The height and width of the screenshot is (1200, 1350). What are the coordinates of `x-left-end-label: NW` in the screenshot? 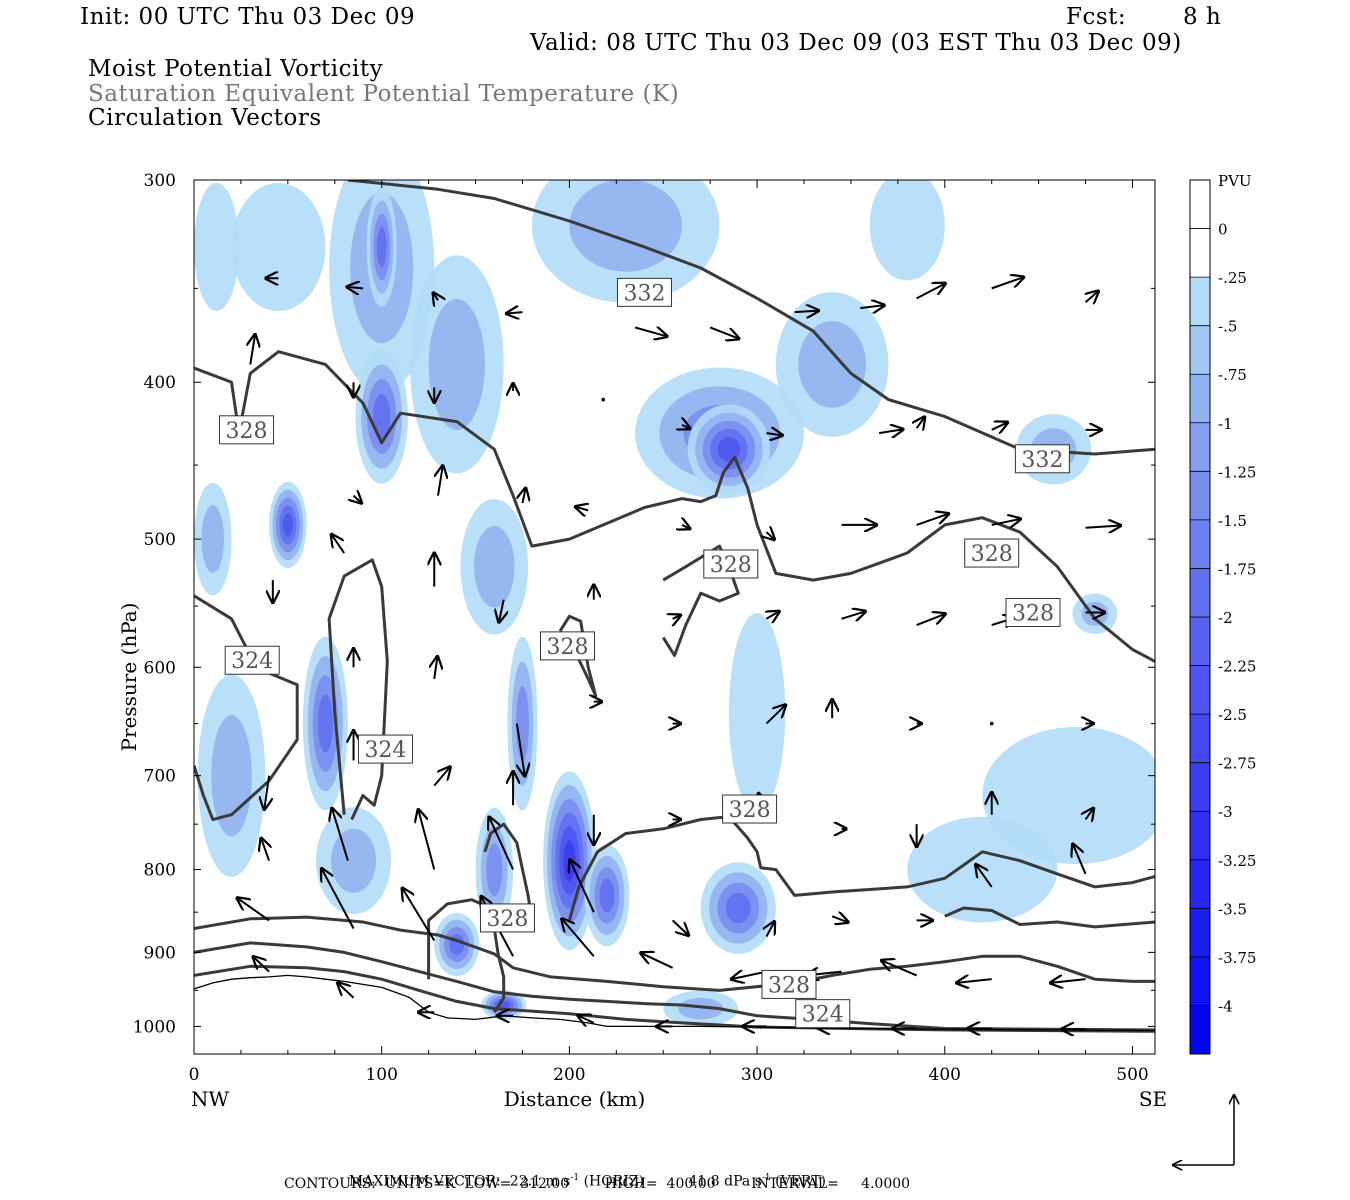 It's located at (210, 1099).